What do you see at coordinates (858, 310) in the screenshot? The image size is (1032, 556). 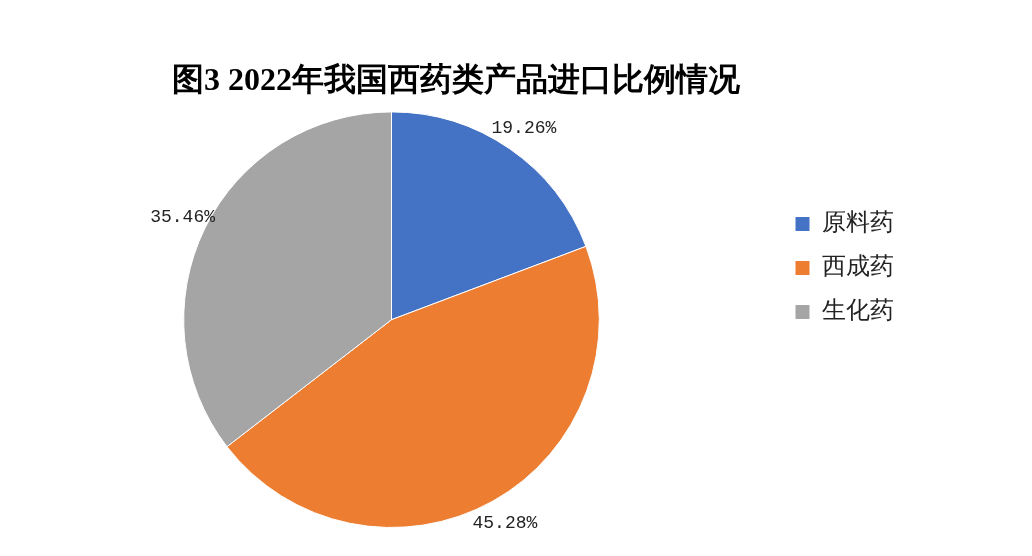 I see `legend-label: 生化药` at bounding box center [858, 310].